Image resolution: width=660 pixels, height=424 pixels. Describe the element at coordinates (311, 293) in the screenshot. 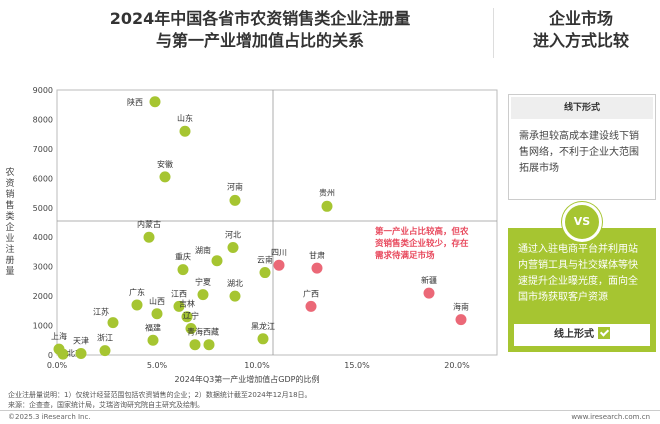

I see `point-label: 广西` at that location.